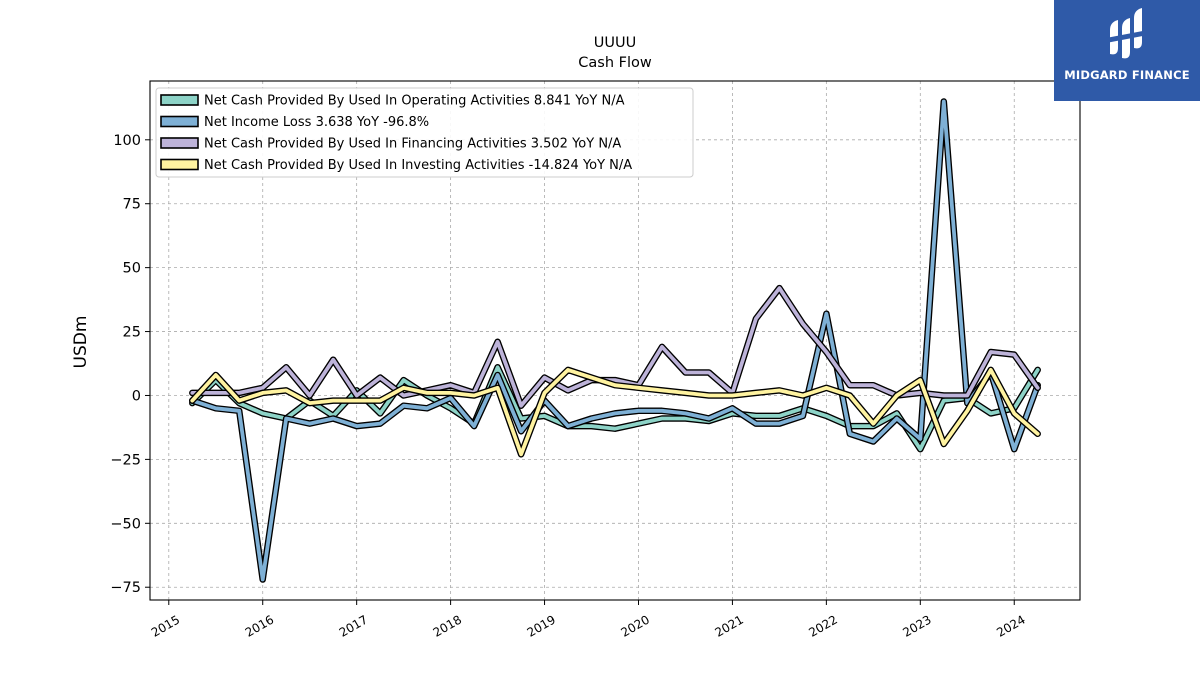 Image resolution: width=1200 pixels, height=675 pixels. I want to click on logo-mark-icon, so click(1127, 33).